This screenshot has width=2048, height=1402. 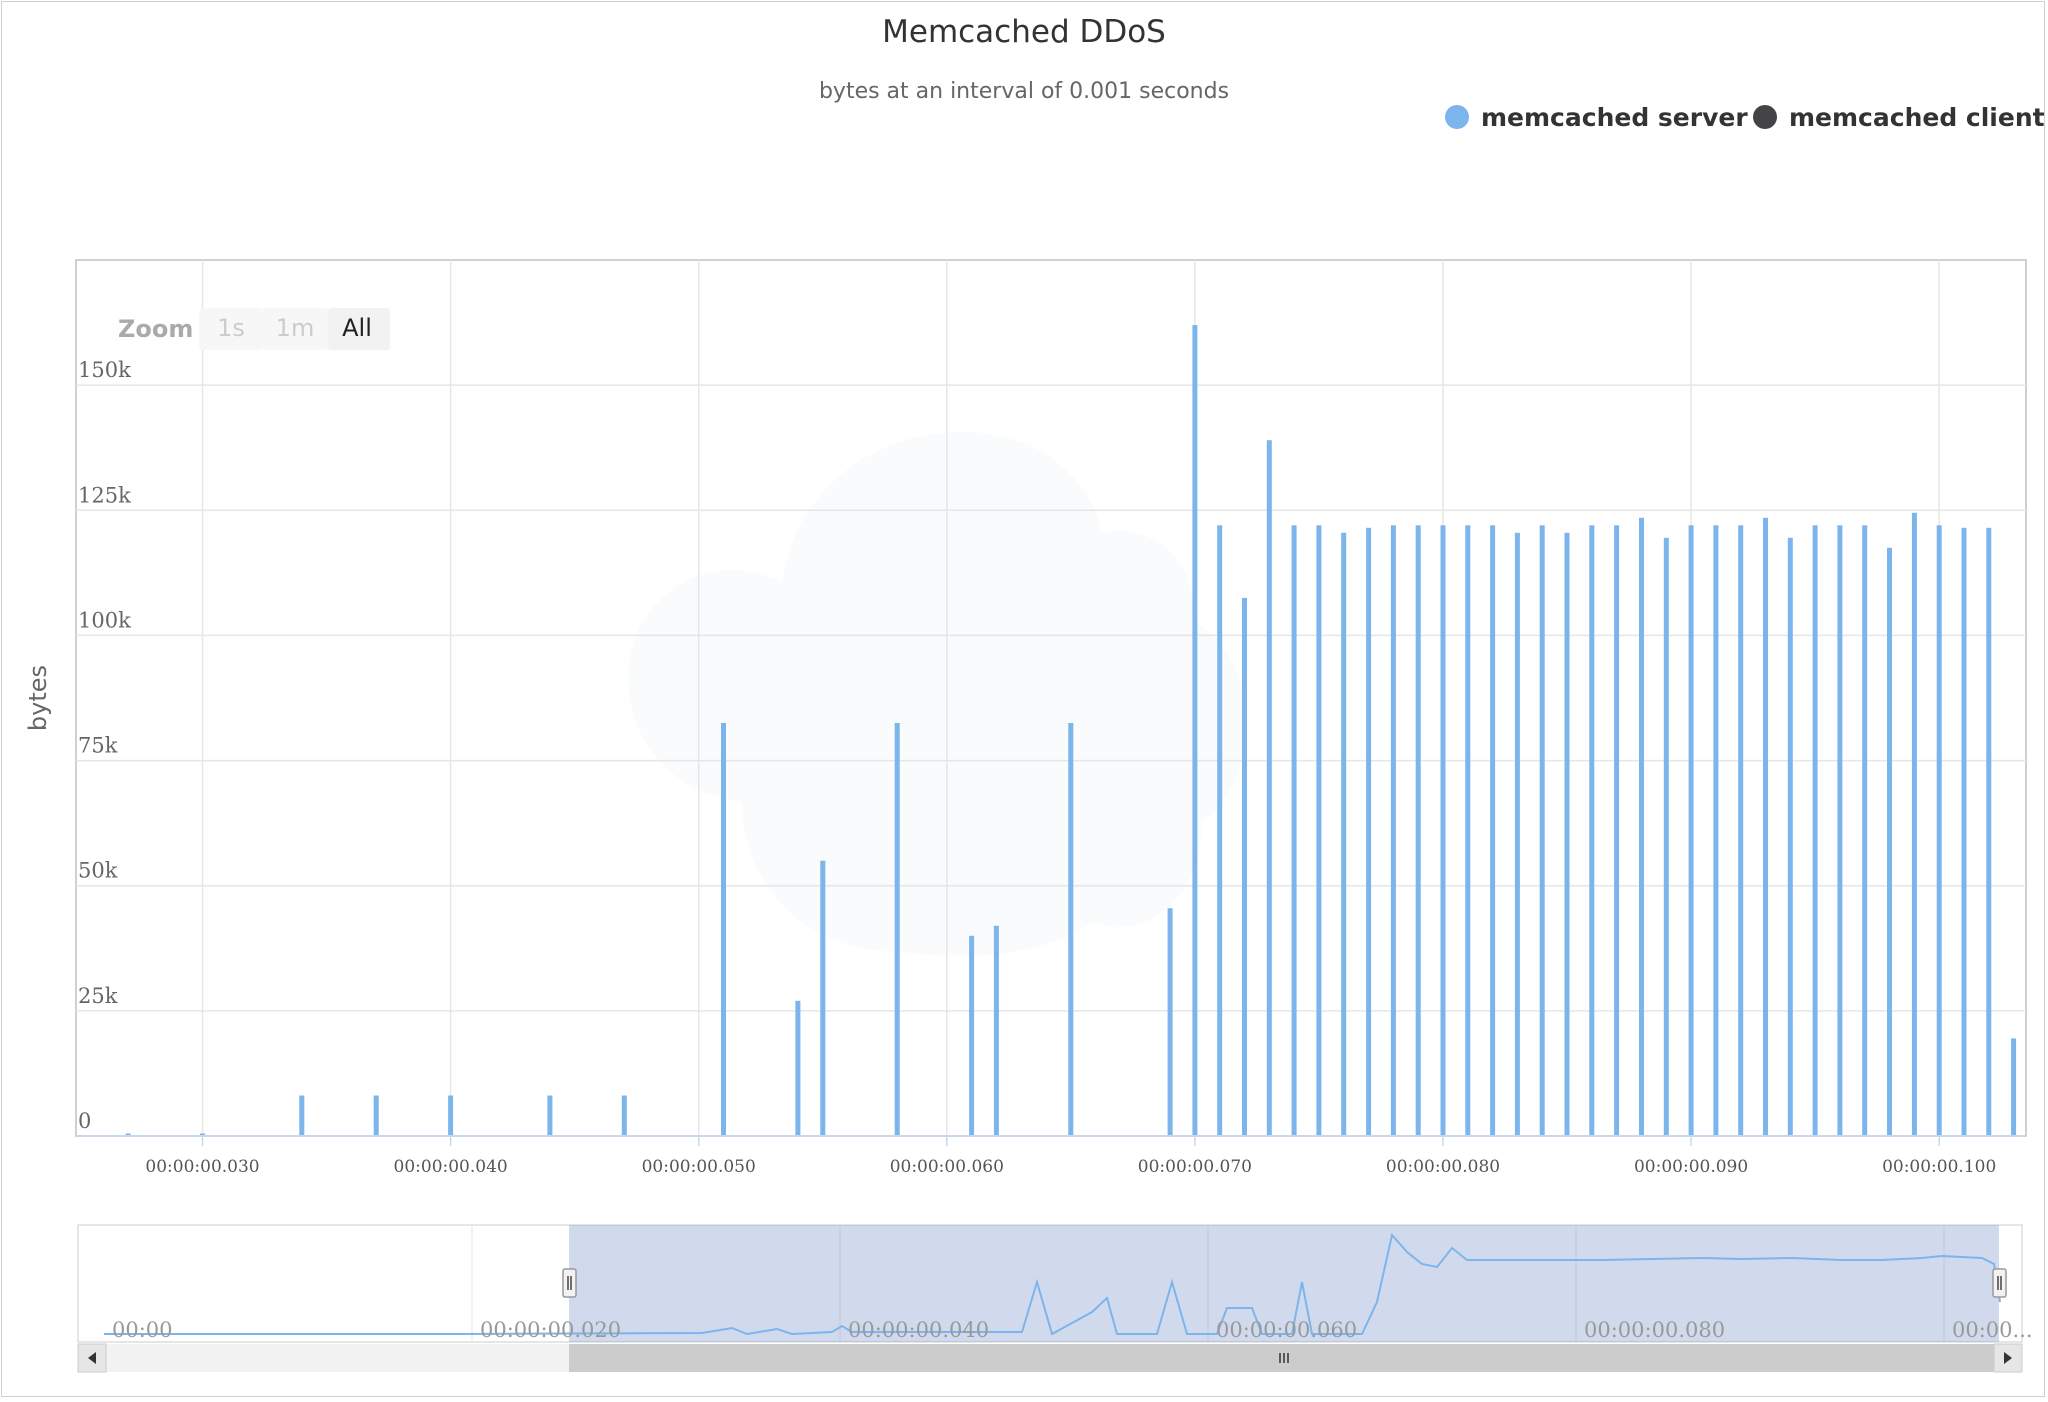 What do you see at coordinates (104, 370) in the screenshot?
I see `y-tick-label: 150k` at bounding box center [104, 370].